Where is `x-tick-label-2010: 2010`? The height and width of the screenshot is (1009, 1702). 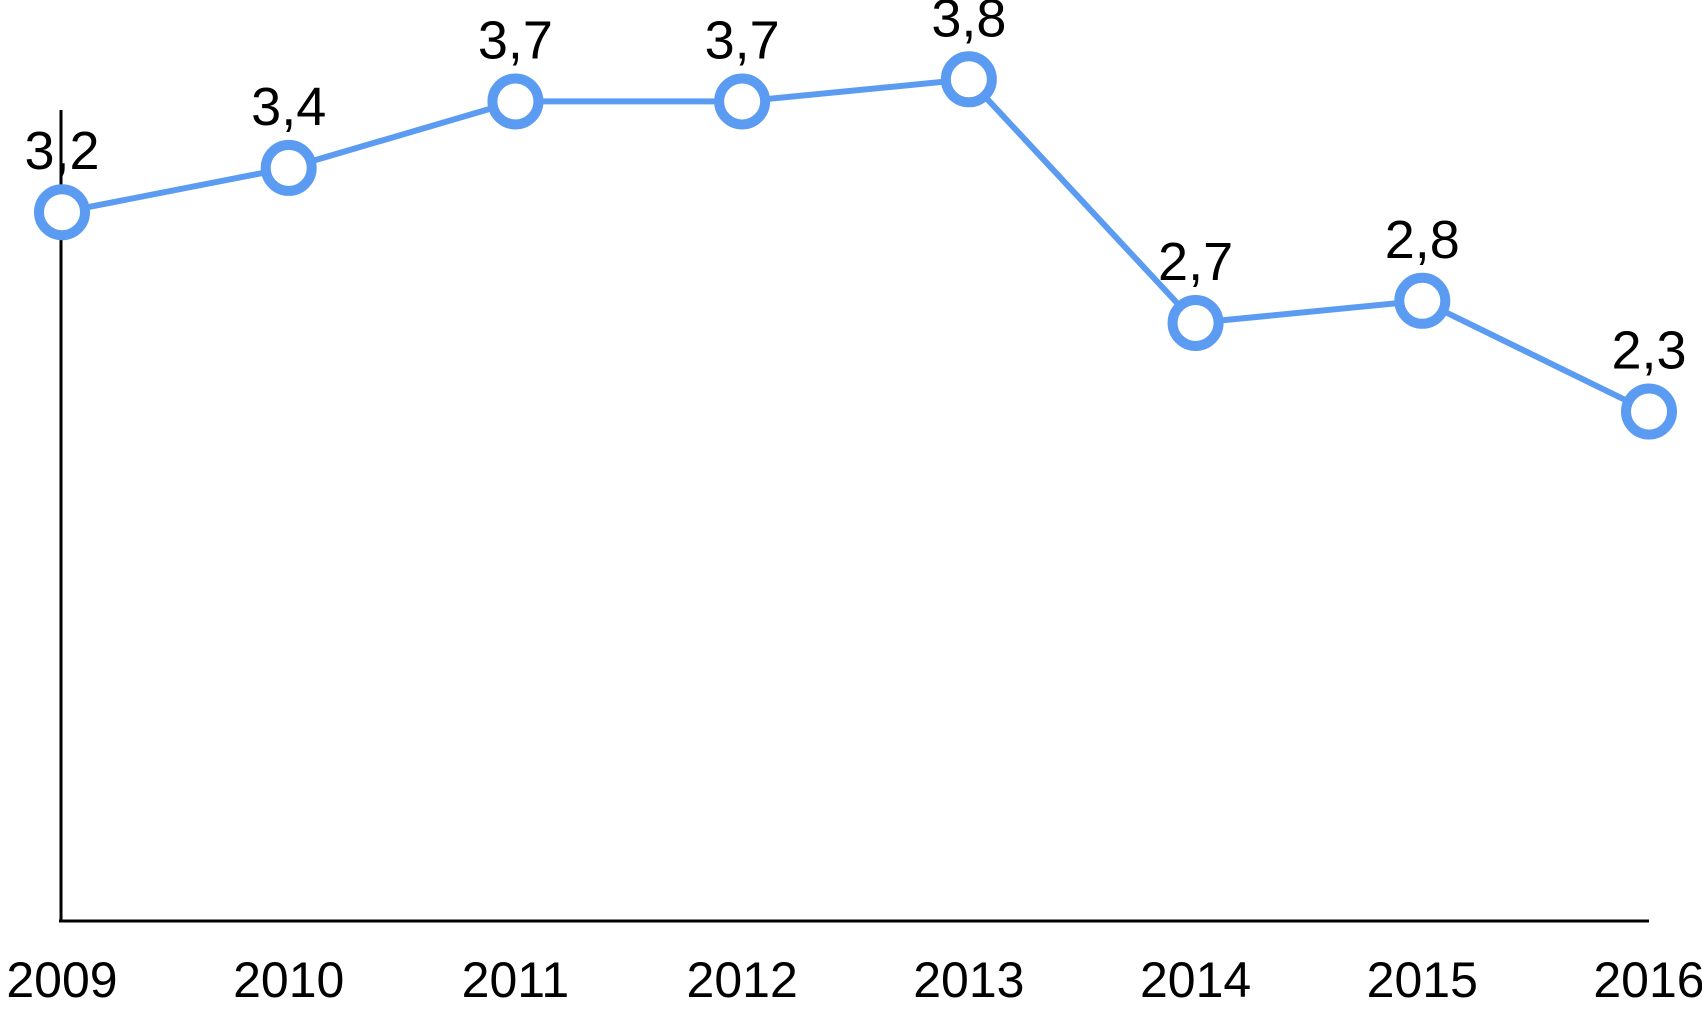
x-tick-label-2010: 2010 is located at coordinates (288, 980).